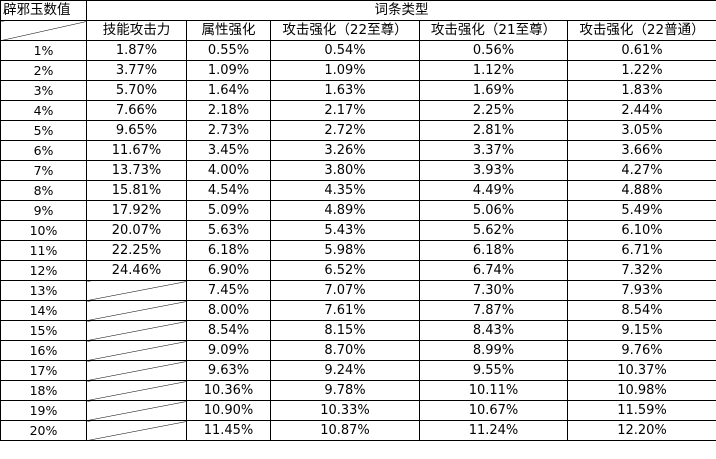 The height and width of the screenshot is (459, 716). What do you see at coordinates (493, 90) in the screenshot?
I see `value-cell: 1.69%` at bounding box center [493, 90].